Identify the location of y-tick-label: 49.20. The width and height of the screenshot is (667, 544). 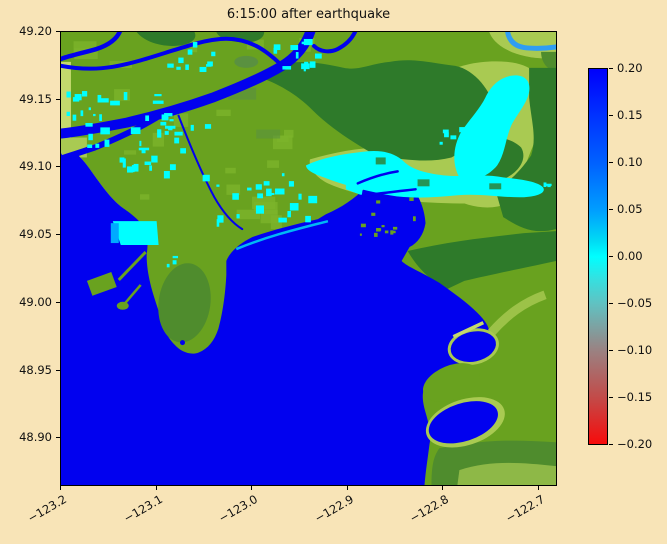
(35, 31).